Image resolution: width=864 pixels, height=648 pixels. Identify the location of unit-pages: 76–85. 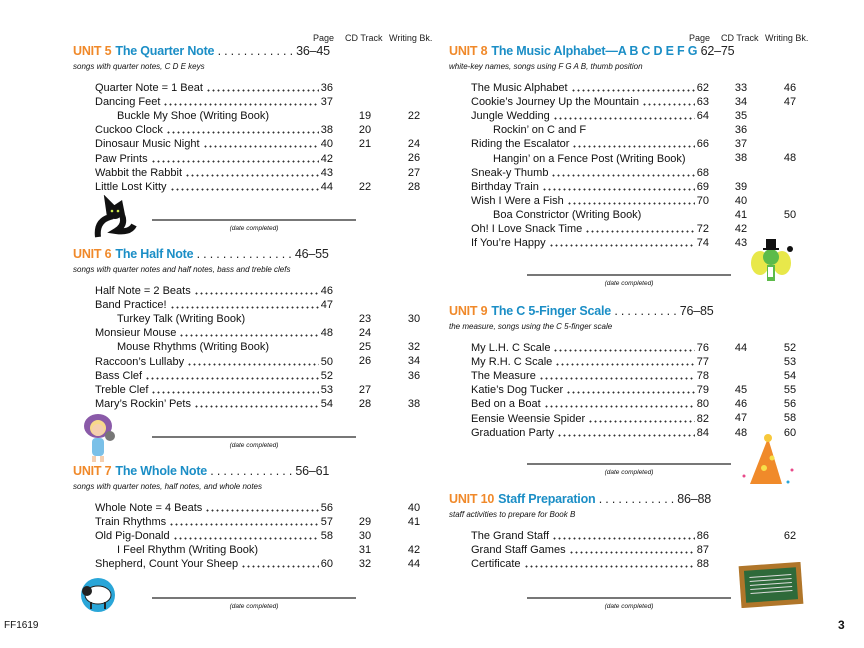
(696, 311).